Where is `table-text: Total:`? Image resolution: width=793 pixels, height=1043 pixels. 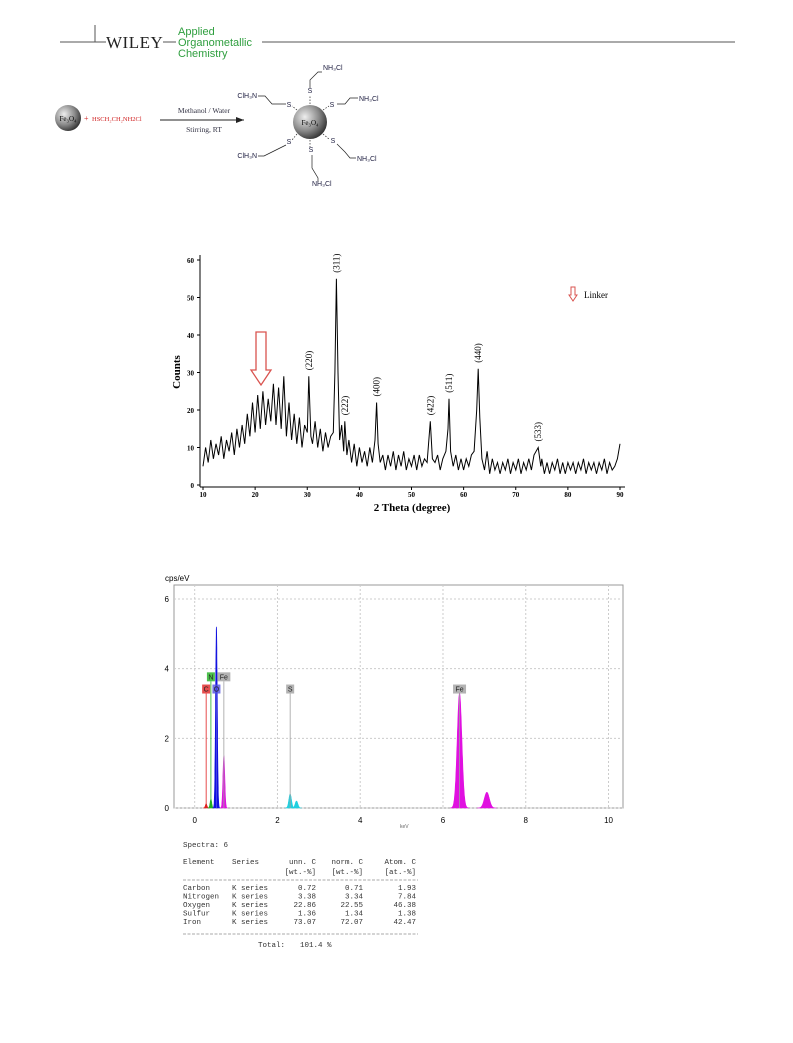
table-text: Total: is located at coordinates (271, 946).